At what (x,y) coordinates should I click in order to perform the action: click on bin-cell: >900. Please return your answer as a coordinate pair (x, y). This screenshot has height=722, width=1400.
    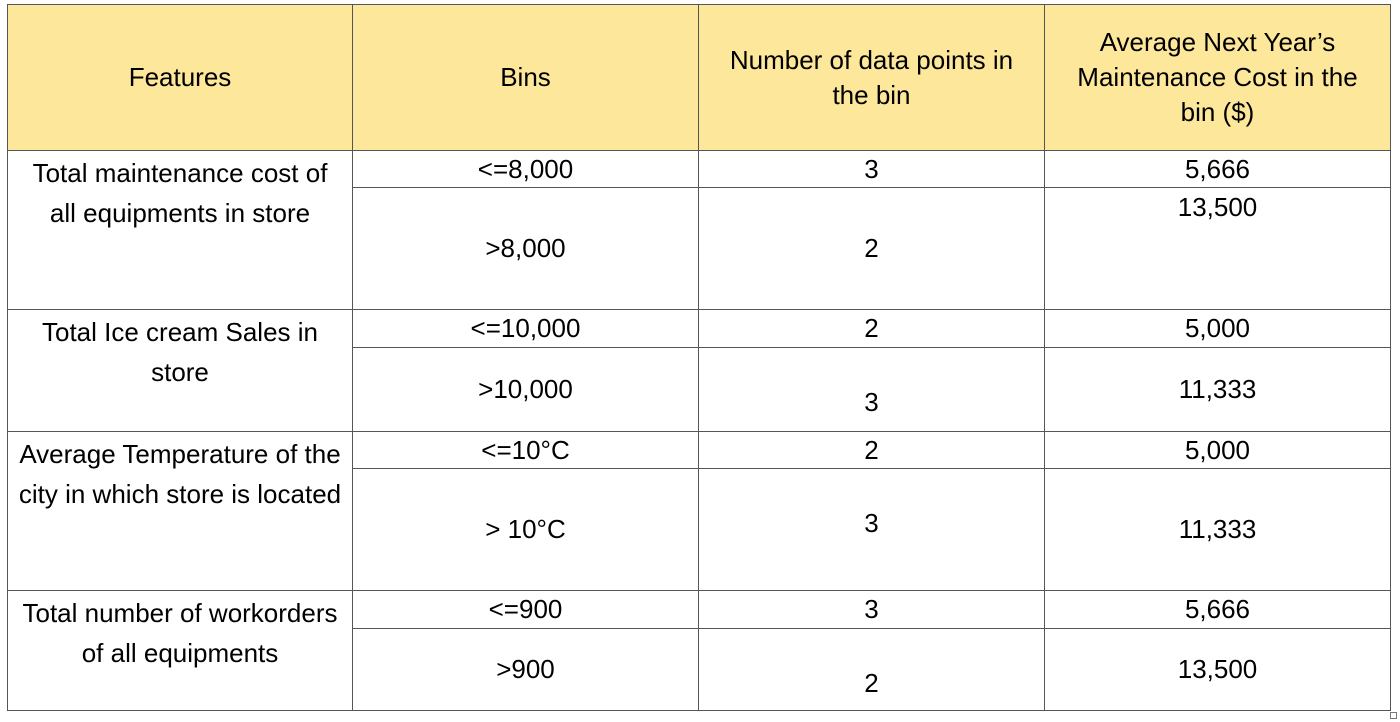
    Looking at the image, I should click on (525, 669).